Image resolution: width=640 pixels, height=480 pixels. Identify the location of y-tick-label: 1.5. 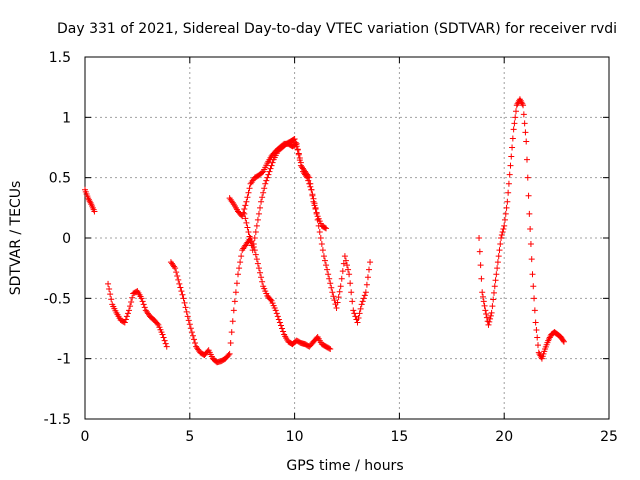
(60, 58).